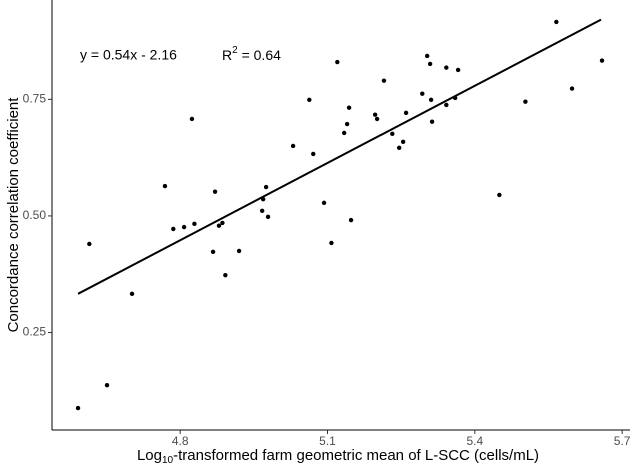 The width and height of the screenshot is (630, 467). What do you see at coordinates (149, 455) in the screenshot?
I see `x-label-prefix: Log` at bounding box center [149, 455].